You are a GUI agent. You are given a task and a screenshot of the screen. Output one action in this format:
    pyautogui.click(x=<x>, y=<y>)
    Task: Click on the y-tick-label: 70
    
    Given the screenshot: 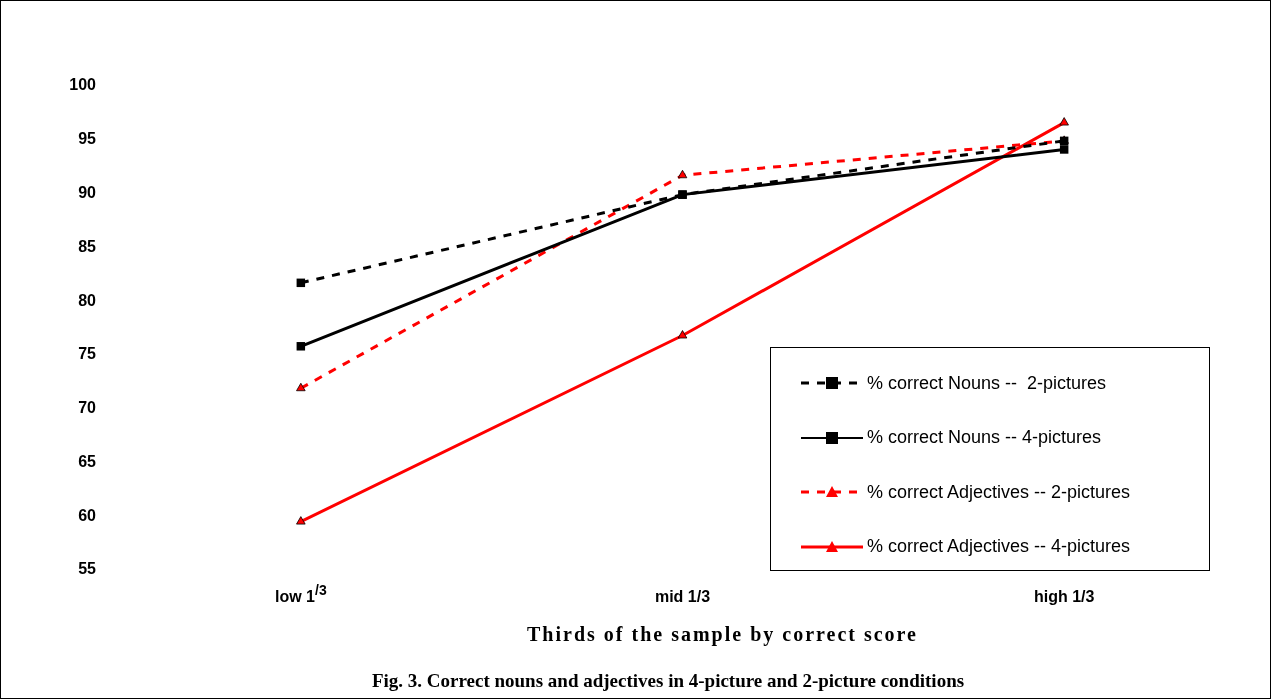 What is the action you would take?
    pyautogui.click(x=87, y=408)
    